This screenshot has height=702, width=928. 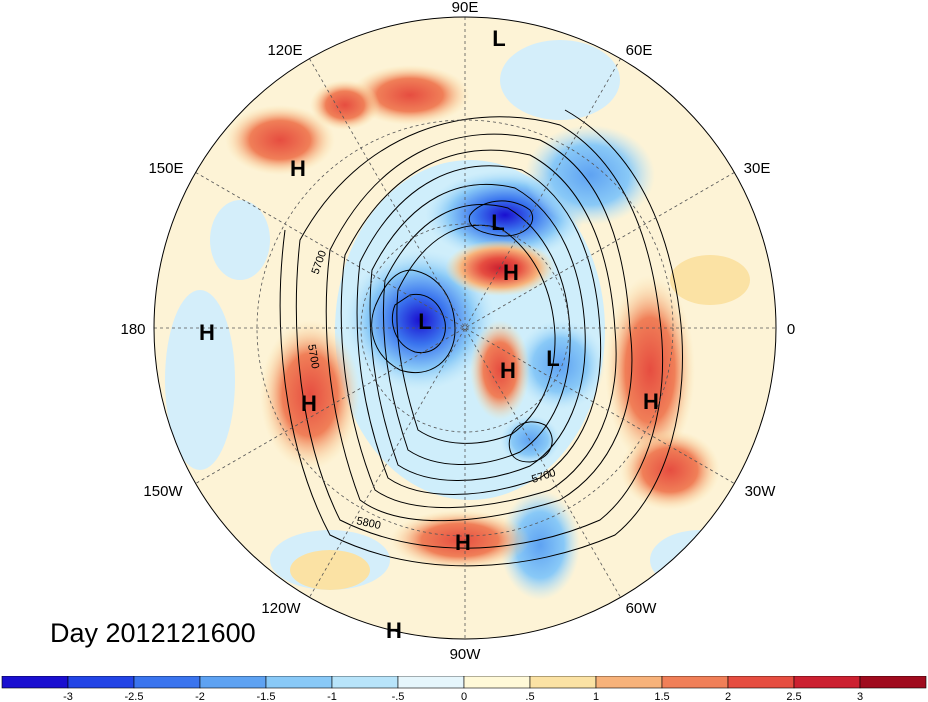 What do you see at coordinates (134, 696) in the screenshot?
I see `colorbar-label: -2.5` at bounding box center [134, 696].